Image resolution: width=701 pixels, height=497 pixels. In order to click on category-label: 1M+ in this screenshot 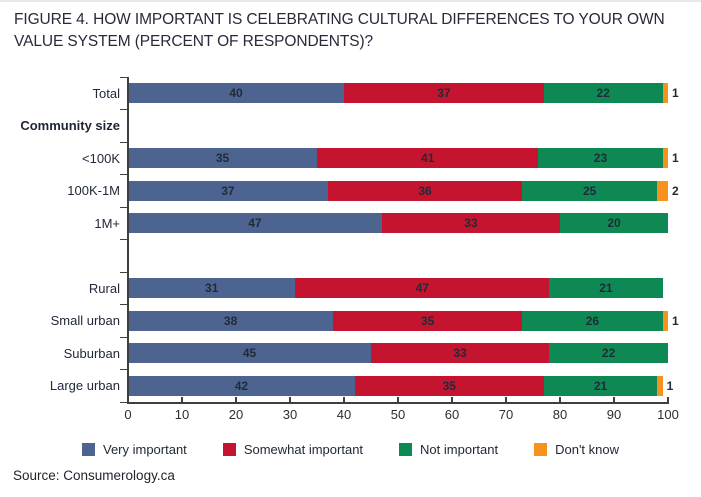, I will do `click(107, 223)`.